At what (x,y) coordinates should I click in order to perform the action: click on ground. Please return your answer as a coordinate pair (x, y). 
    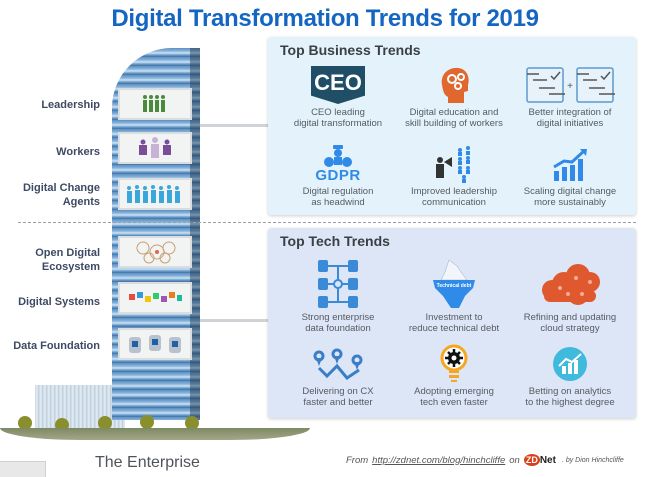
    Looking at the image, I should click on (155, 434).